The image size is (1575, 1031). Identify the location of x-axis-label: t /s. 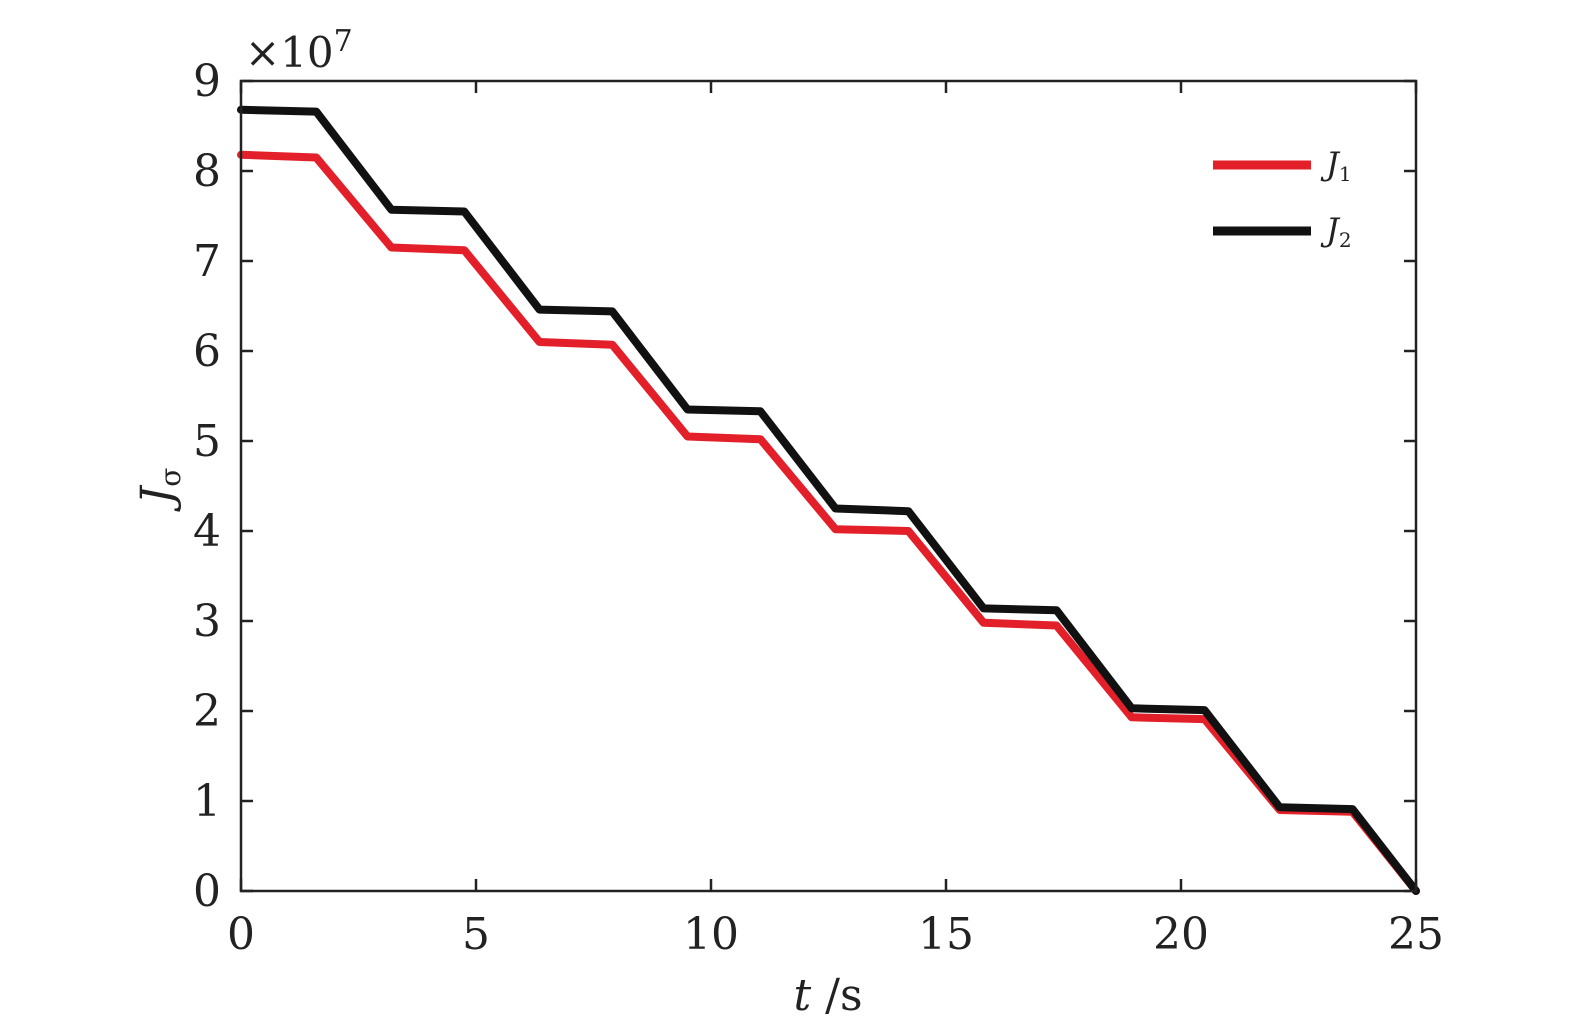
(827, 995).